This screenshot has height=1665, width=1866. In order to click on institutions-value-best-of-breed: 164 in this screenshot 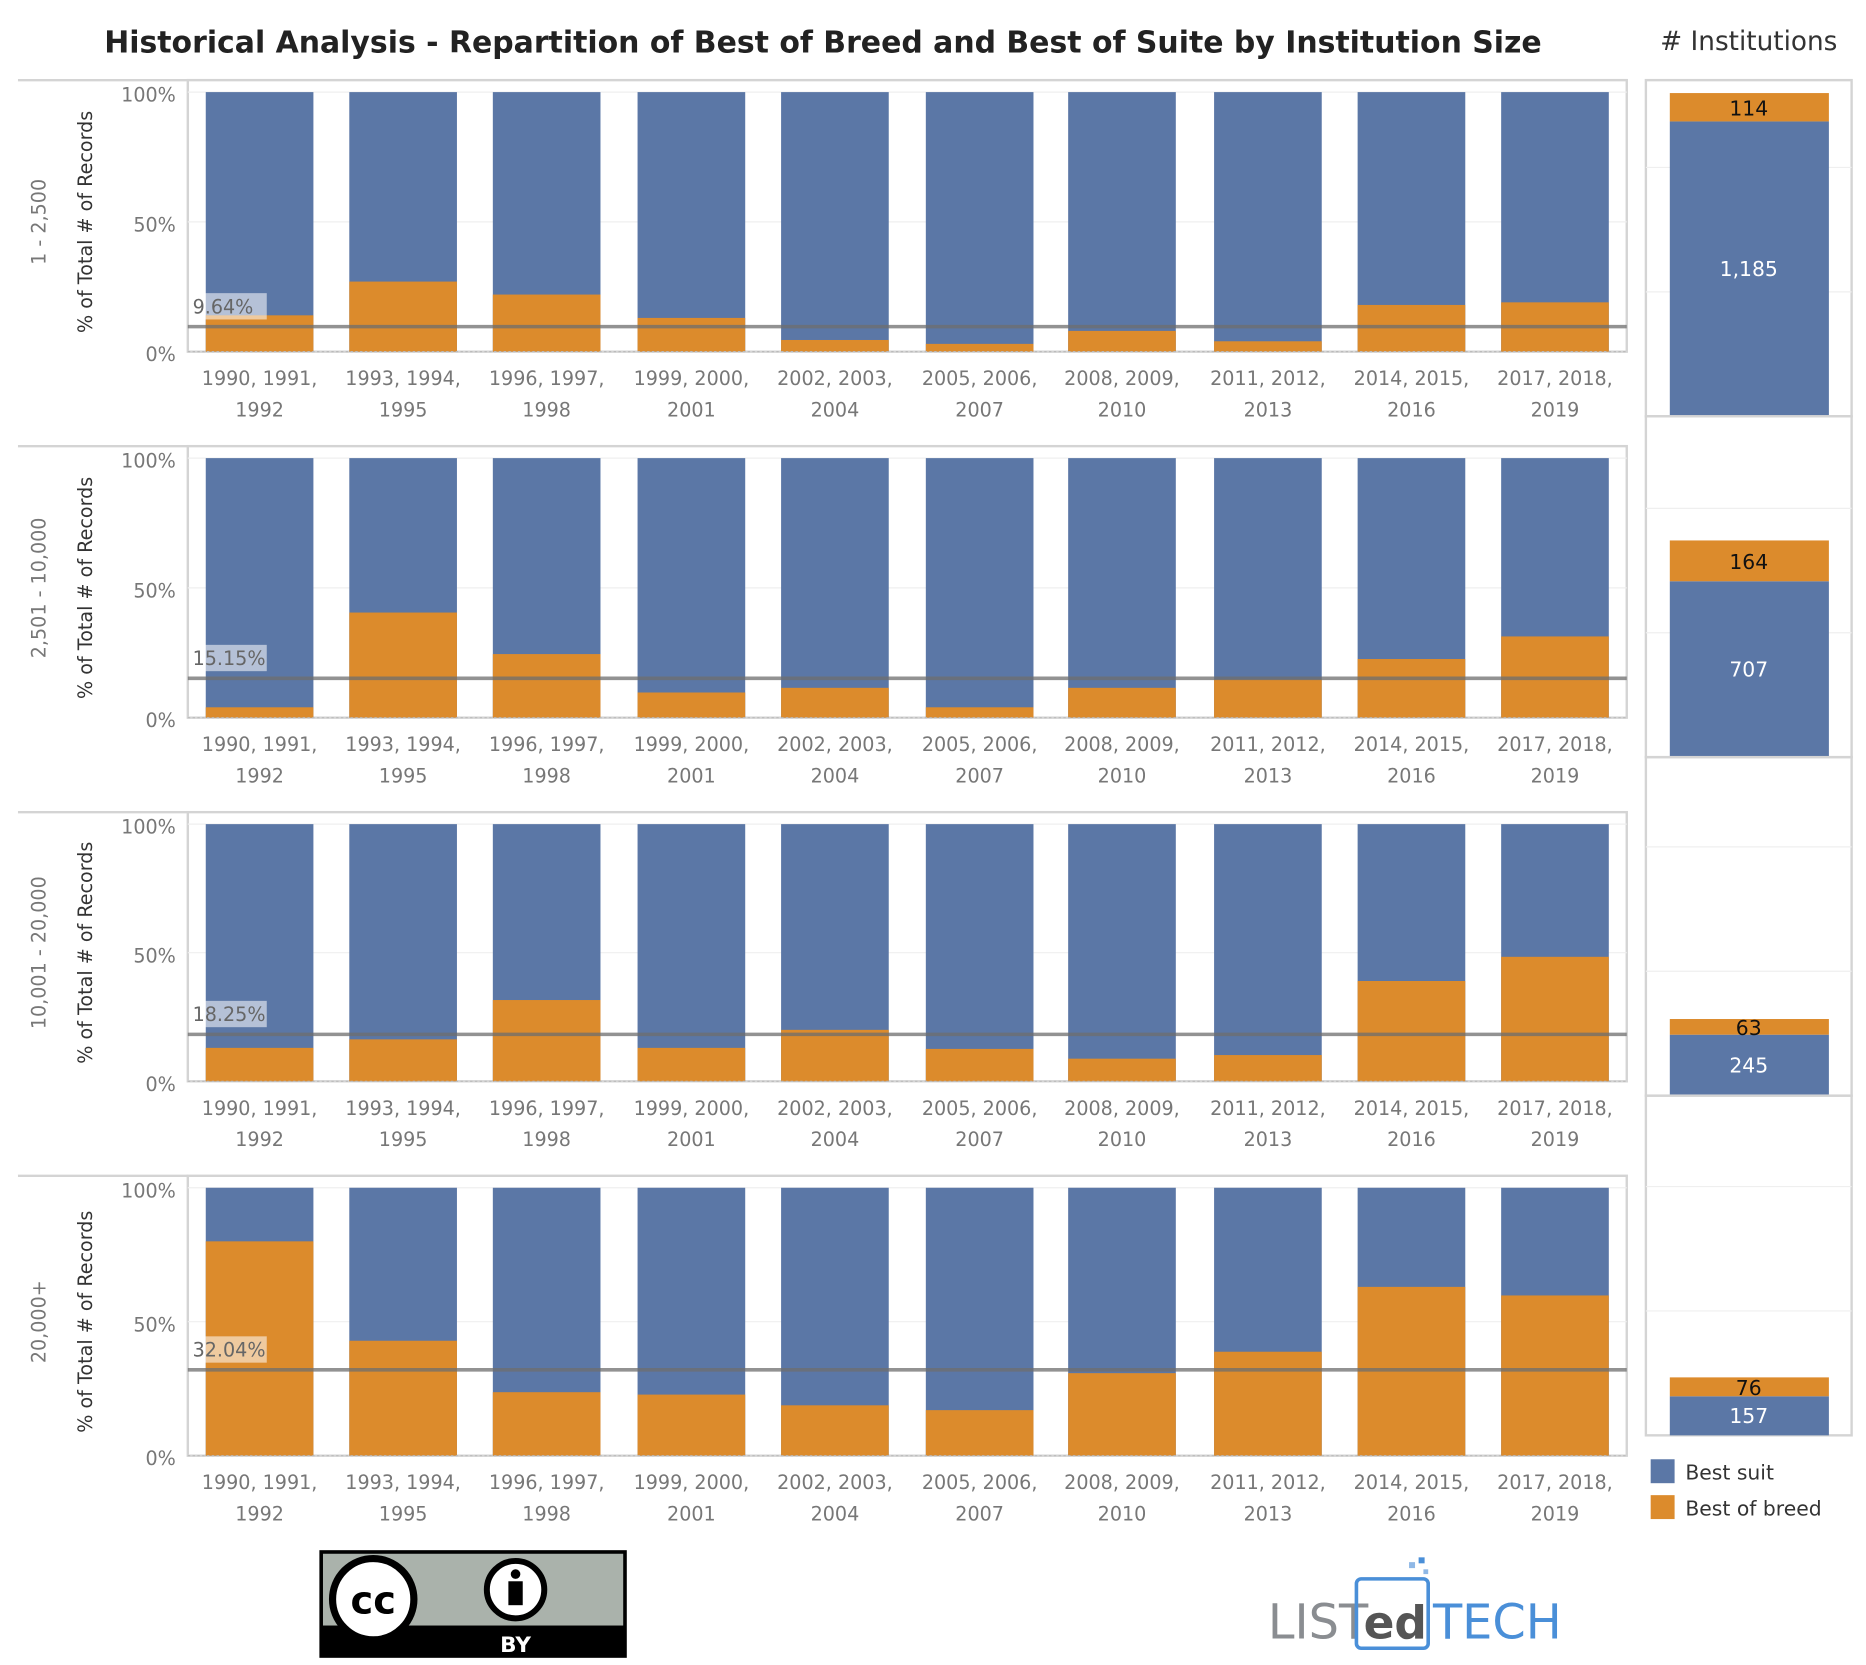, I will do `click(1748, 562)`.